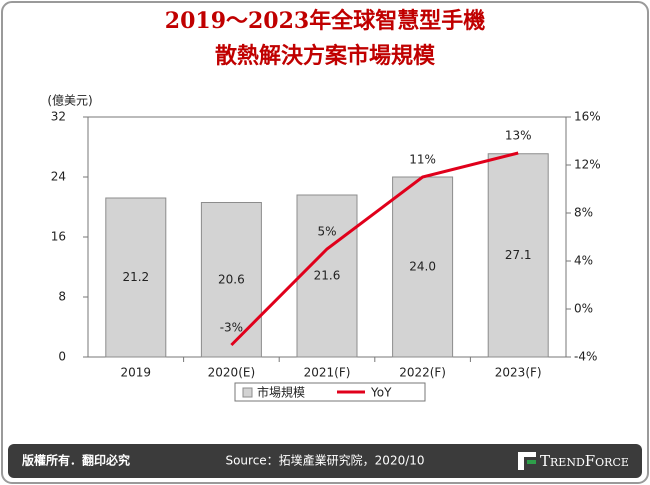  I want to click on bar-label: 21.6, so click(327, 276).